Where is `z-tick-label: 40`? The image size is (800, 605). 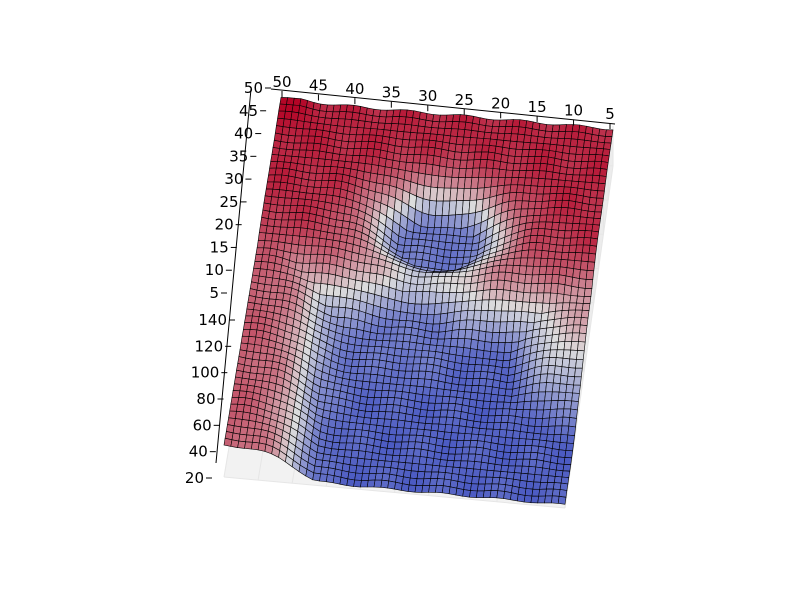 z-tick-label: 40 is located at coordinates (198, 452).